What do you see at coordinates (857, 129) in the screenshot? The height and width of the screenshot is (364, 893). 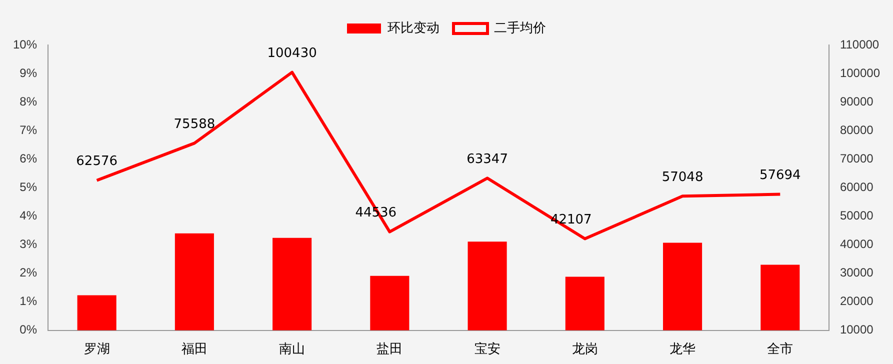 I see `y2-tick-label: 80000` at bounding box center [857, 129].